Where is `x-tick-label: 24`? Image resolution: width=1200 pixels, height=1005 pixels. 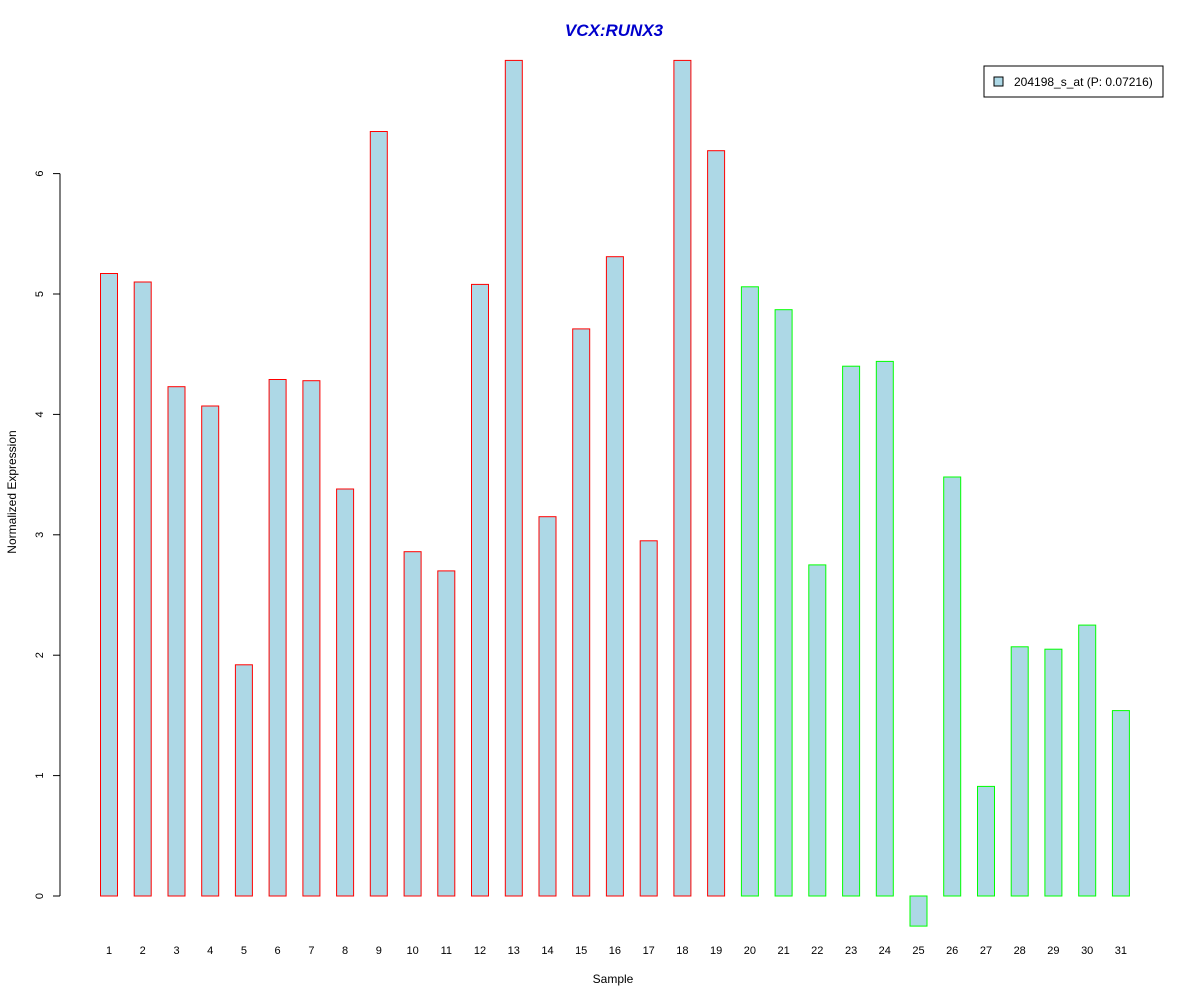 x-tick-label: 24 is located at coordinates (885, 951).